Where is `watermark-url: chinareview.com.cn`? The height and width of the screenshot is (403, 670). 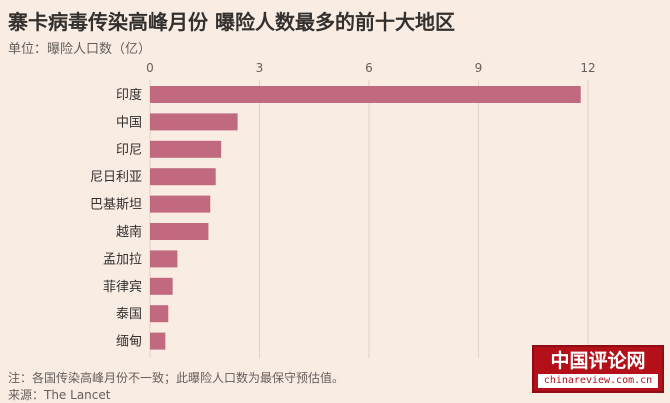 watermark-url: chinareview.com.cn is located at coordinates (598, 381).